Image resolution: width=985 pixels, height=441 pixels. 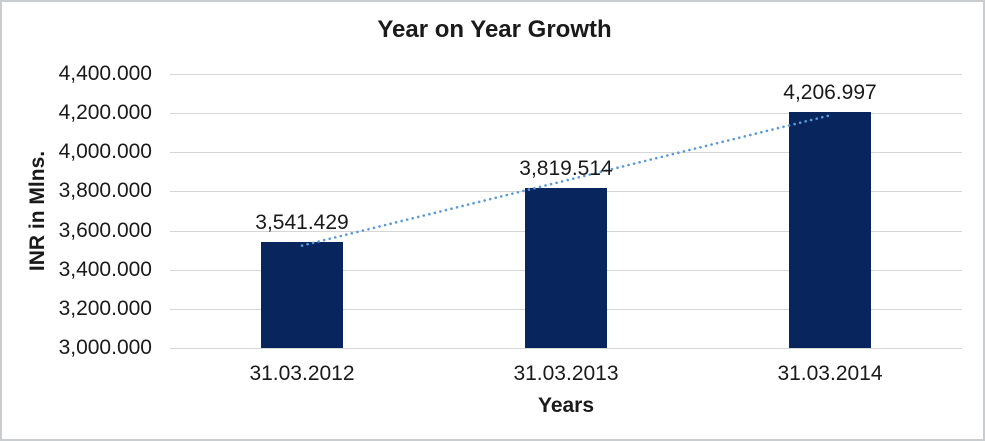 I want to click on bar-31.03.2013, so click(x=566, y=267).